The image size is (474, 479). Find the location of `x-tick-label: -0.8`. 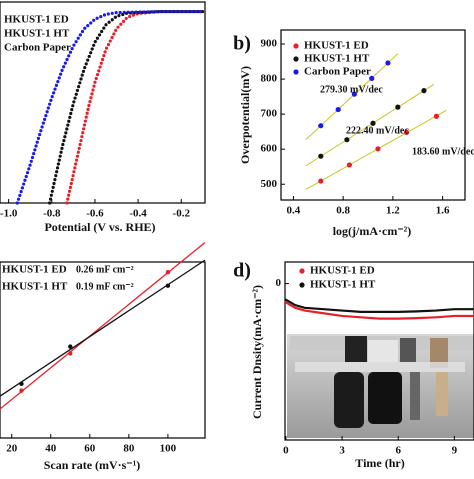

x-tick-label: -0.8 is located at coordinates (52, 214).